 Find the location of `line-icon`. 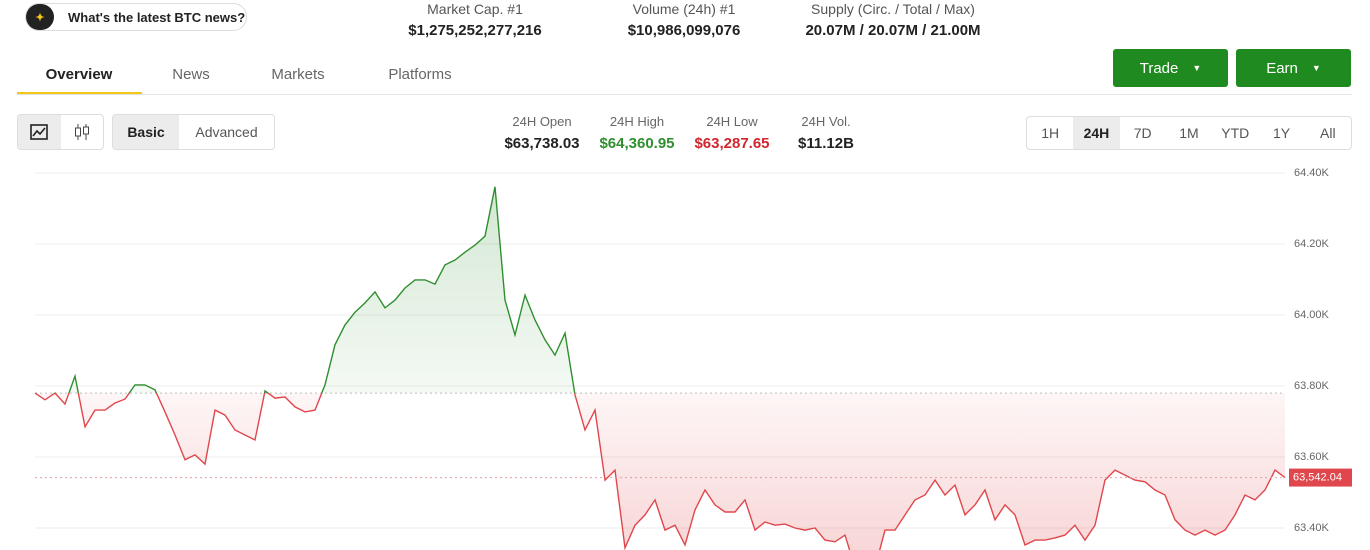

line-icon is located at coordinates (39, 132).